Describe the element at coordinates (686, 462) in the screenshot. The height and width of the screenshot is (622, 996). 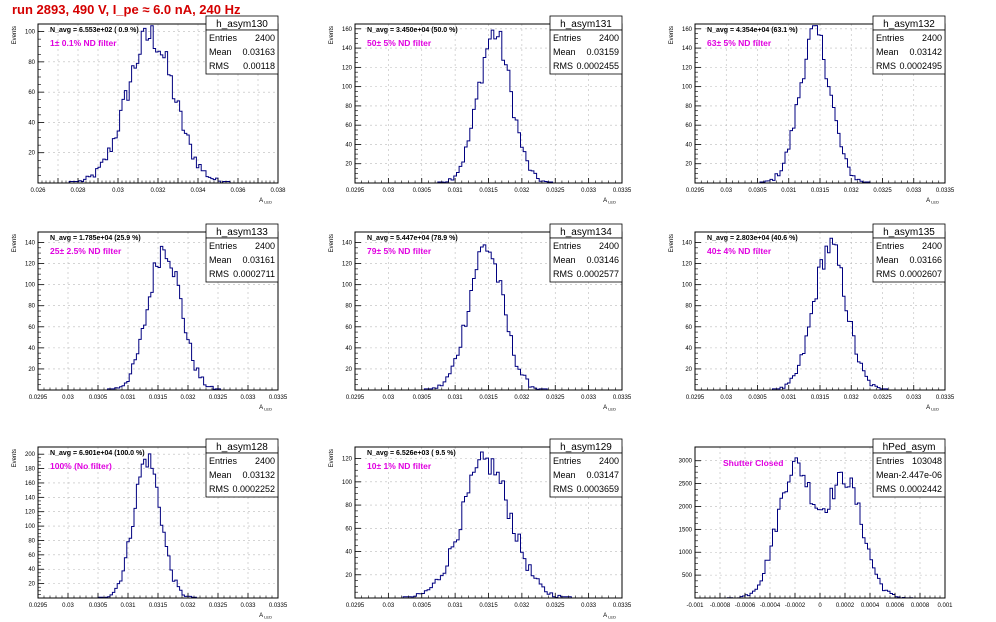
I see `y-tick-label: 3000` at that location.